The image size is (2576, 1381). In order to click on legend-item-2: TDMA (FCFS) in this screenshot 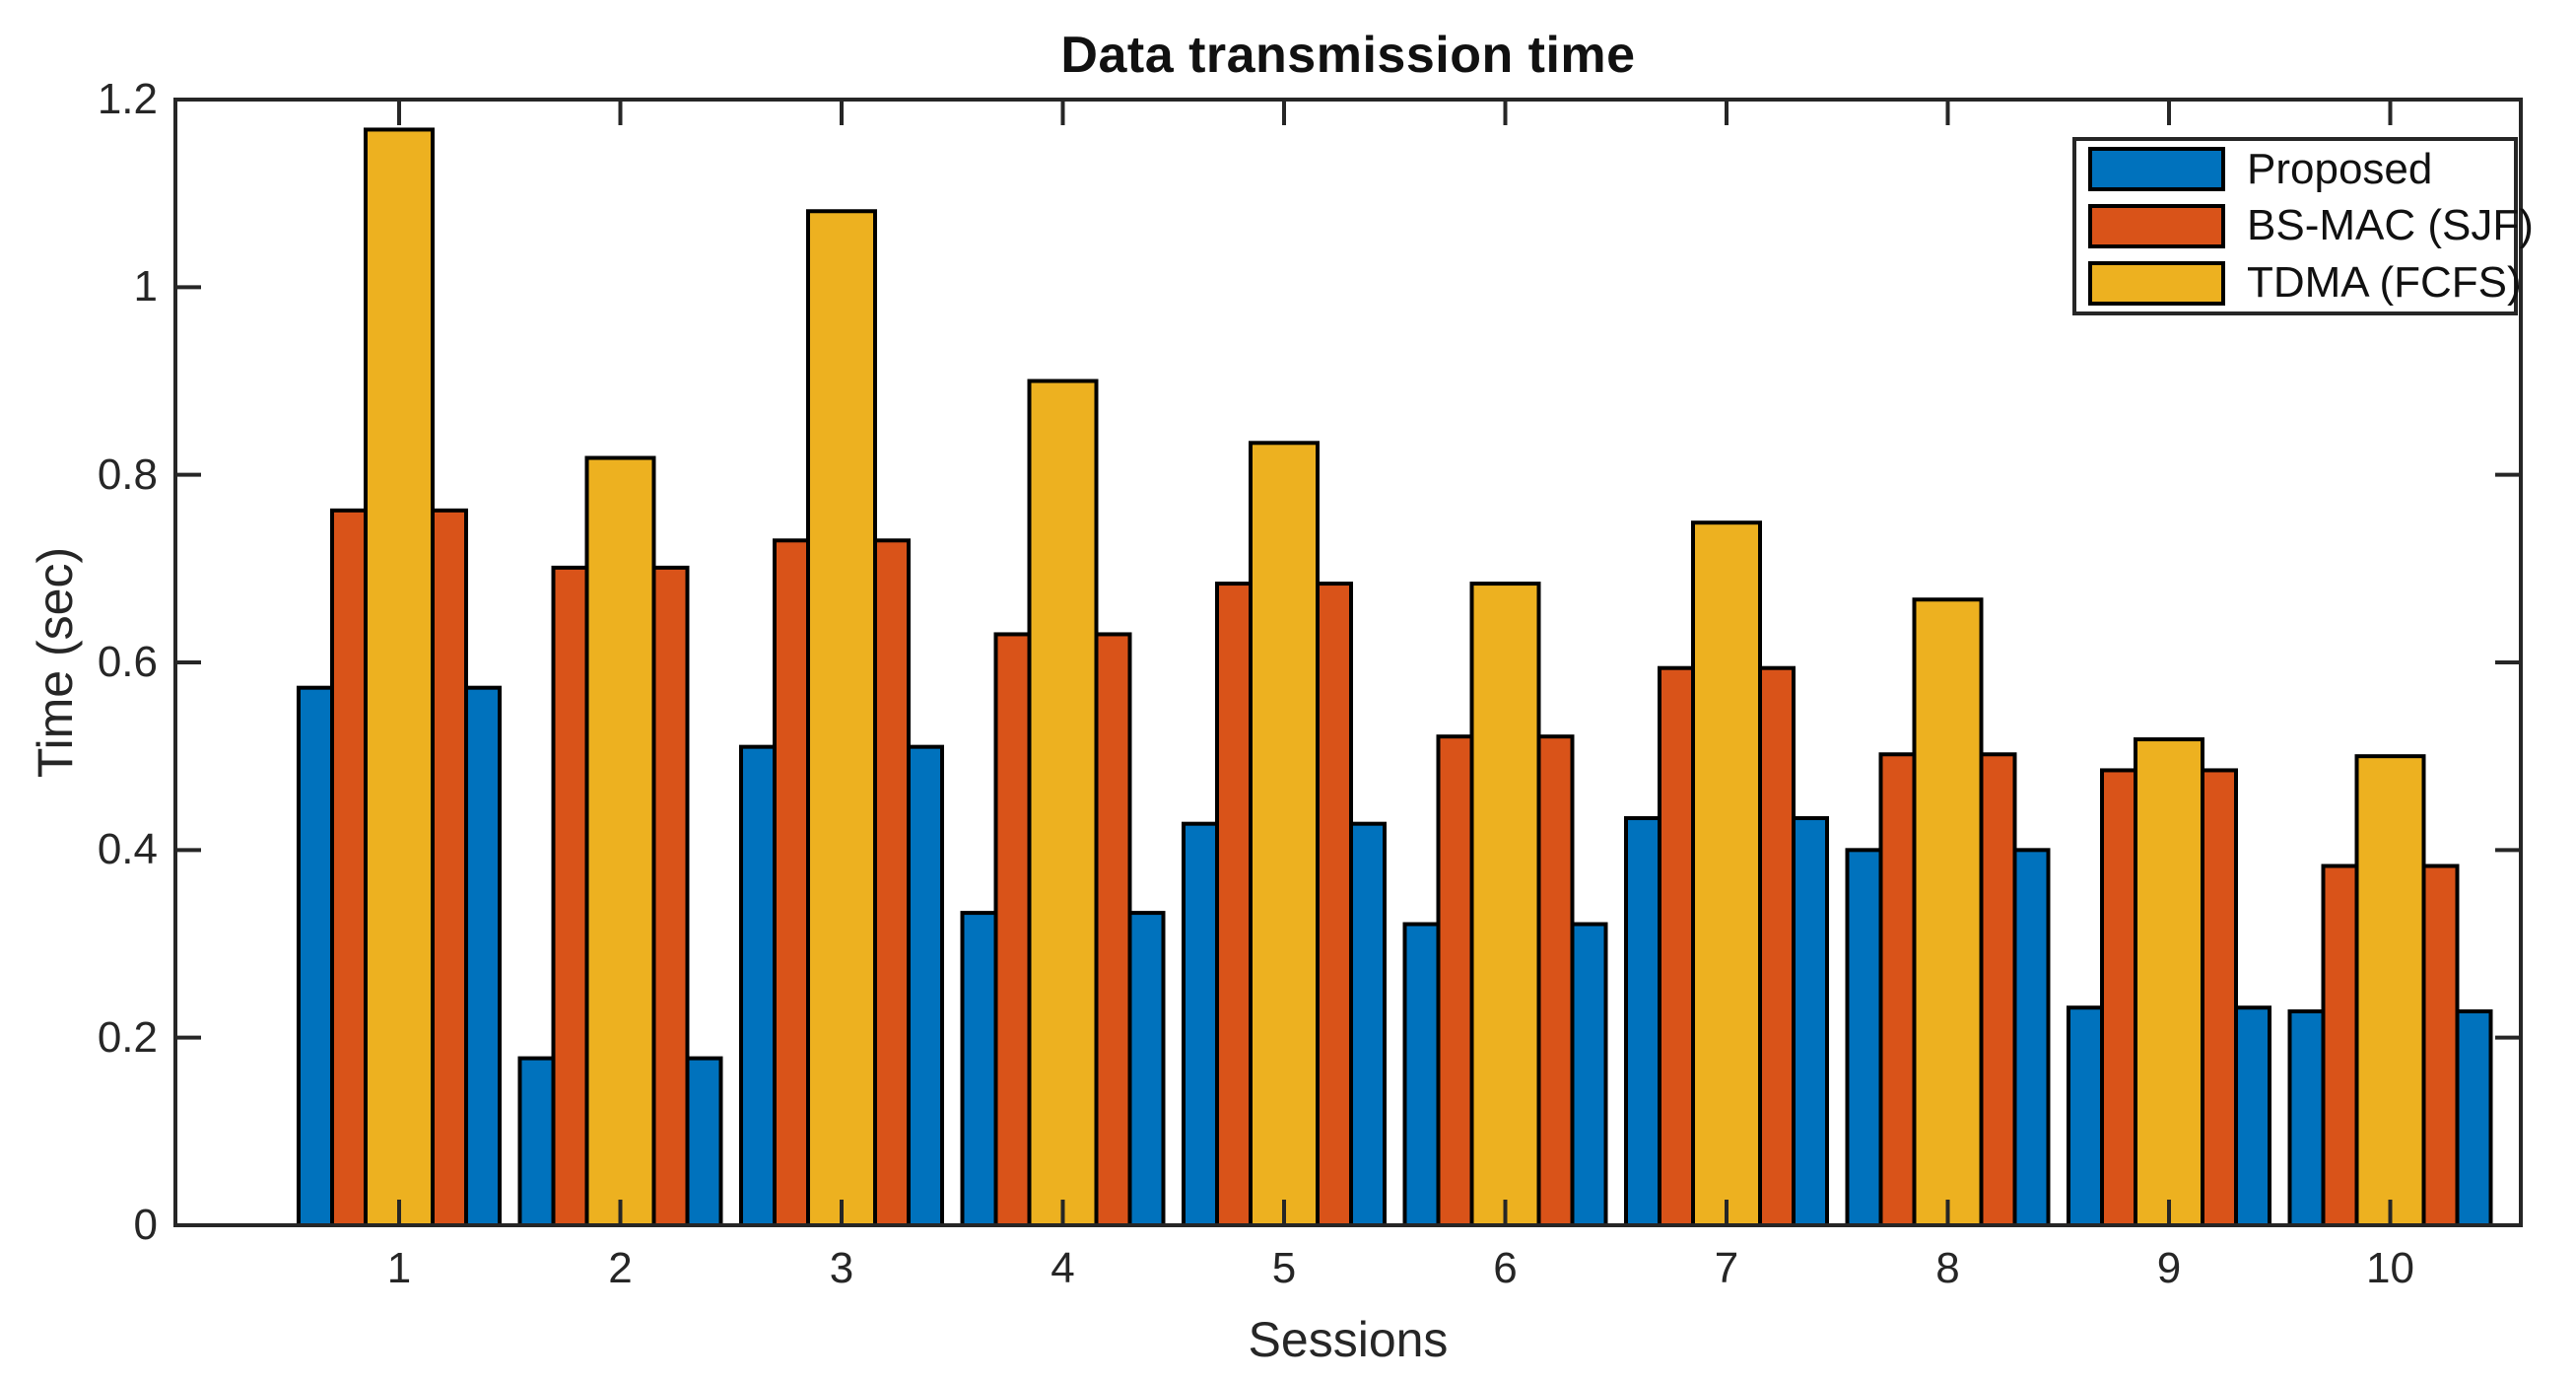, I will do `click(2305, 283)`.